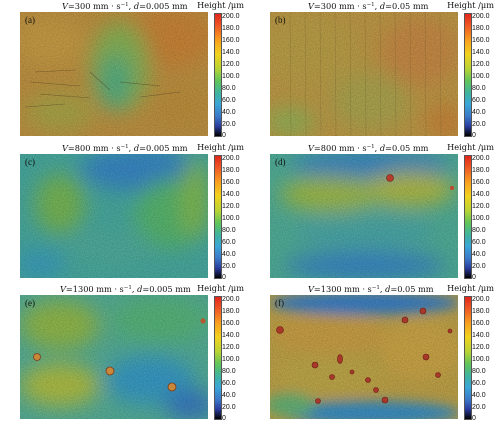  I want to click on panel-a-header: V=300 mm · s−1, d=0.005 mm, so click(125, 5).